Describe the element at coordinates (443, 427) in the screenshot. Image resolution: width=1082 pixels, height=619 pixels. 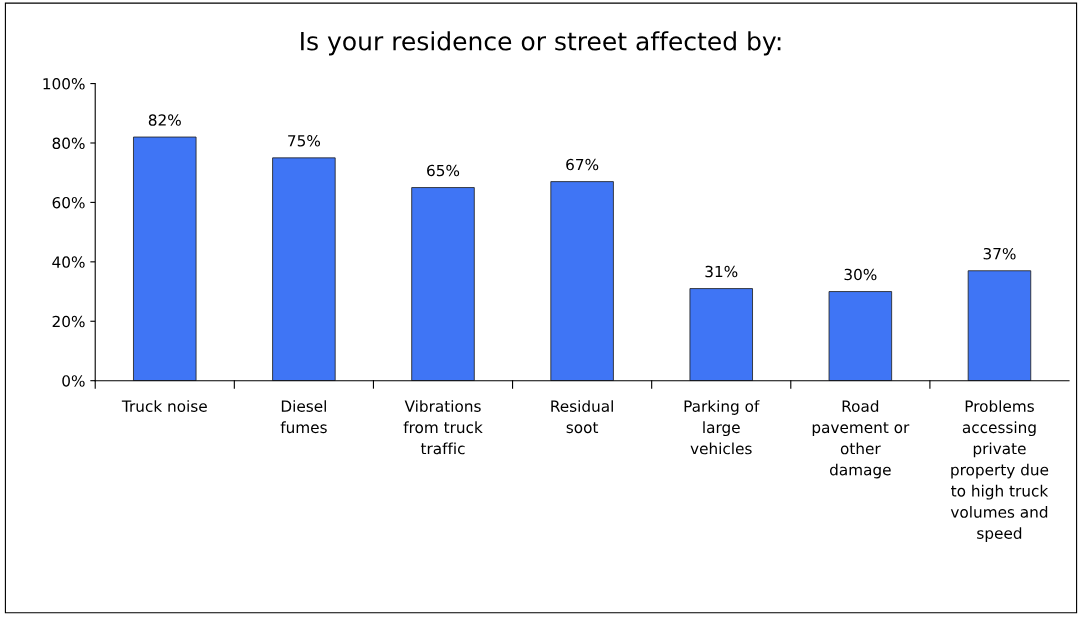
I see `x-tick-label: Vibrations from truck traffic` at that location.